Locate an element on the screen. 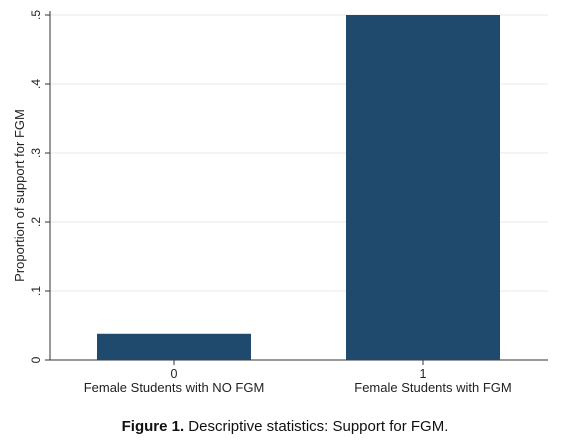 Image resolution: width=570 pixels, height=446 pixels. caption-text: Descriptive statistics: Support for FGM. is located at coordinates (316, 426).